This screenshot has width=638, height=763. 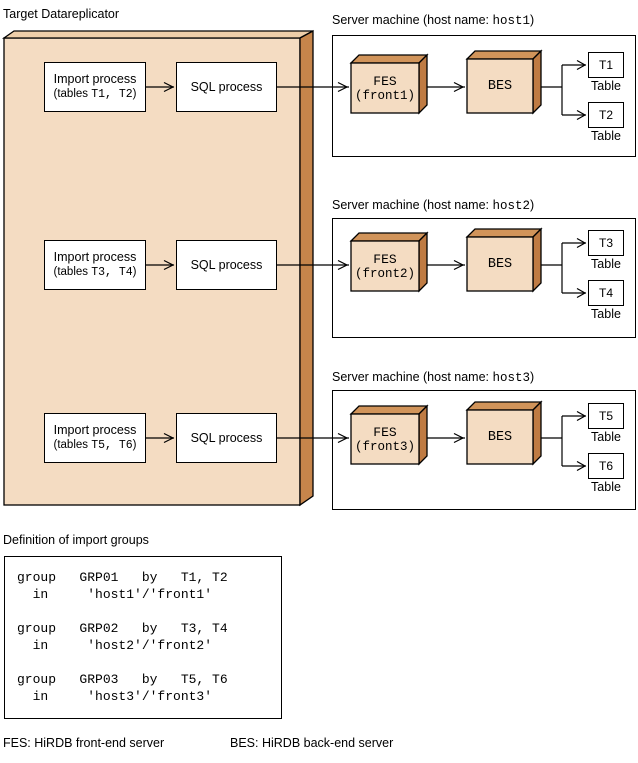 I want to click on host-name: host3, so click(x=511, y=378).